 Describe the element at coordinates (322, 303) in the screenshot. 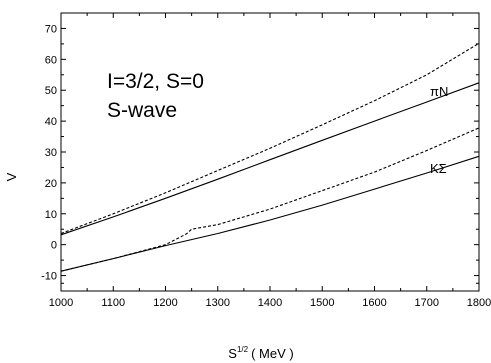

I see `x-tick-label: 1500` at that location.